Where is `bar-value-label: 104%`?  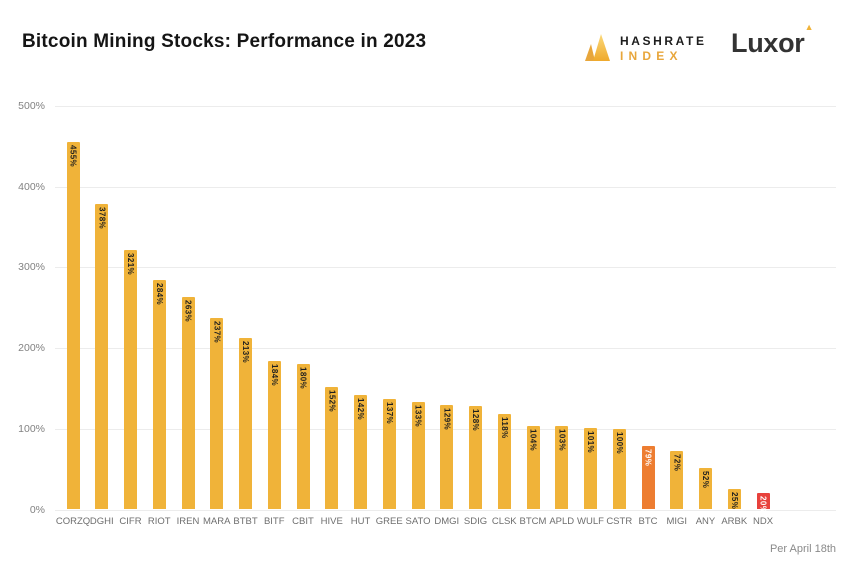 bar-value-label: 104% is located at coordinates (533, 439).